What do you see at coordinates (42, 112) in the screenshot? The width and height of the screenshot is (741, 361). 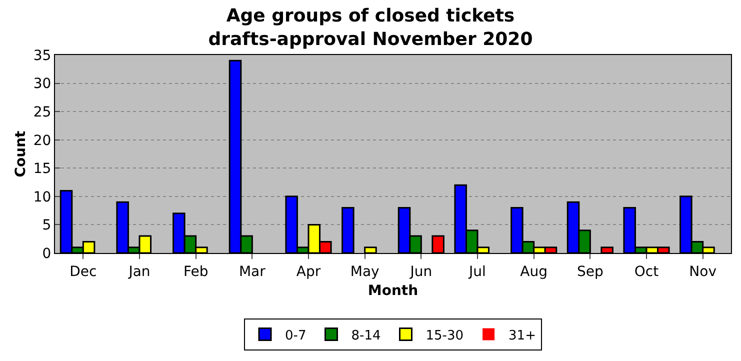 I see `y-tick-label: 25` at bounding box center [42, 112].